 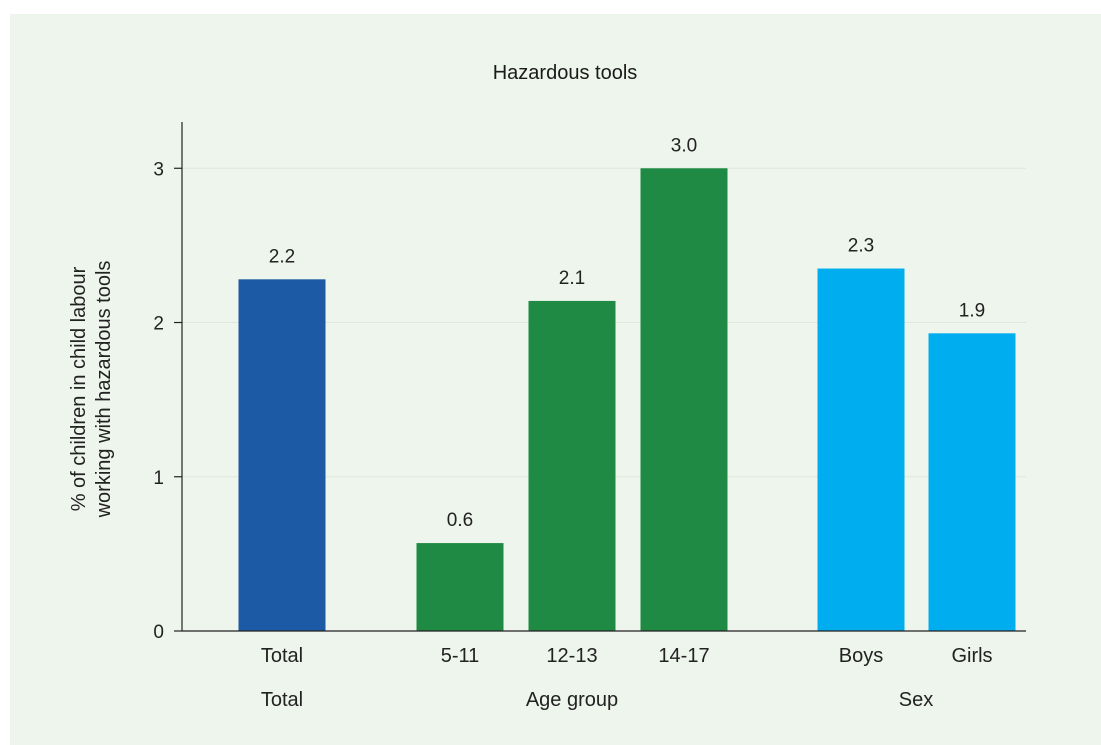 I want to click on data-label-total: 2.2, so click(x=282, y=256).